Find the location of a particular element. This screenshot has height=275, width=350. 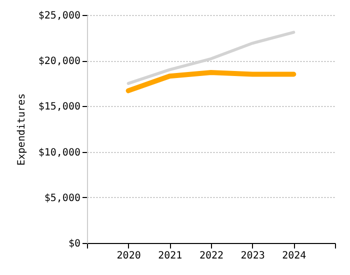

y-tick-label: $20,000 is located at coordinates (59, 62).